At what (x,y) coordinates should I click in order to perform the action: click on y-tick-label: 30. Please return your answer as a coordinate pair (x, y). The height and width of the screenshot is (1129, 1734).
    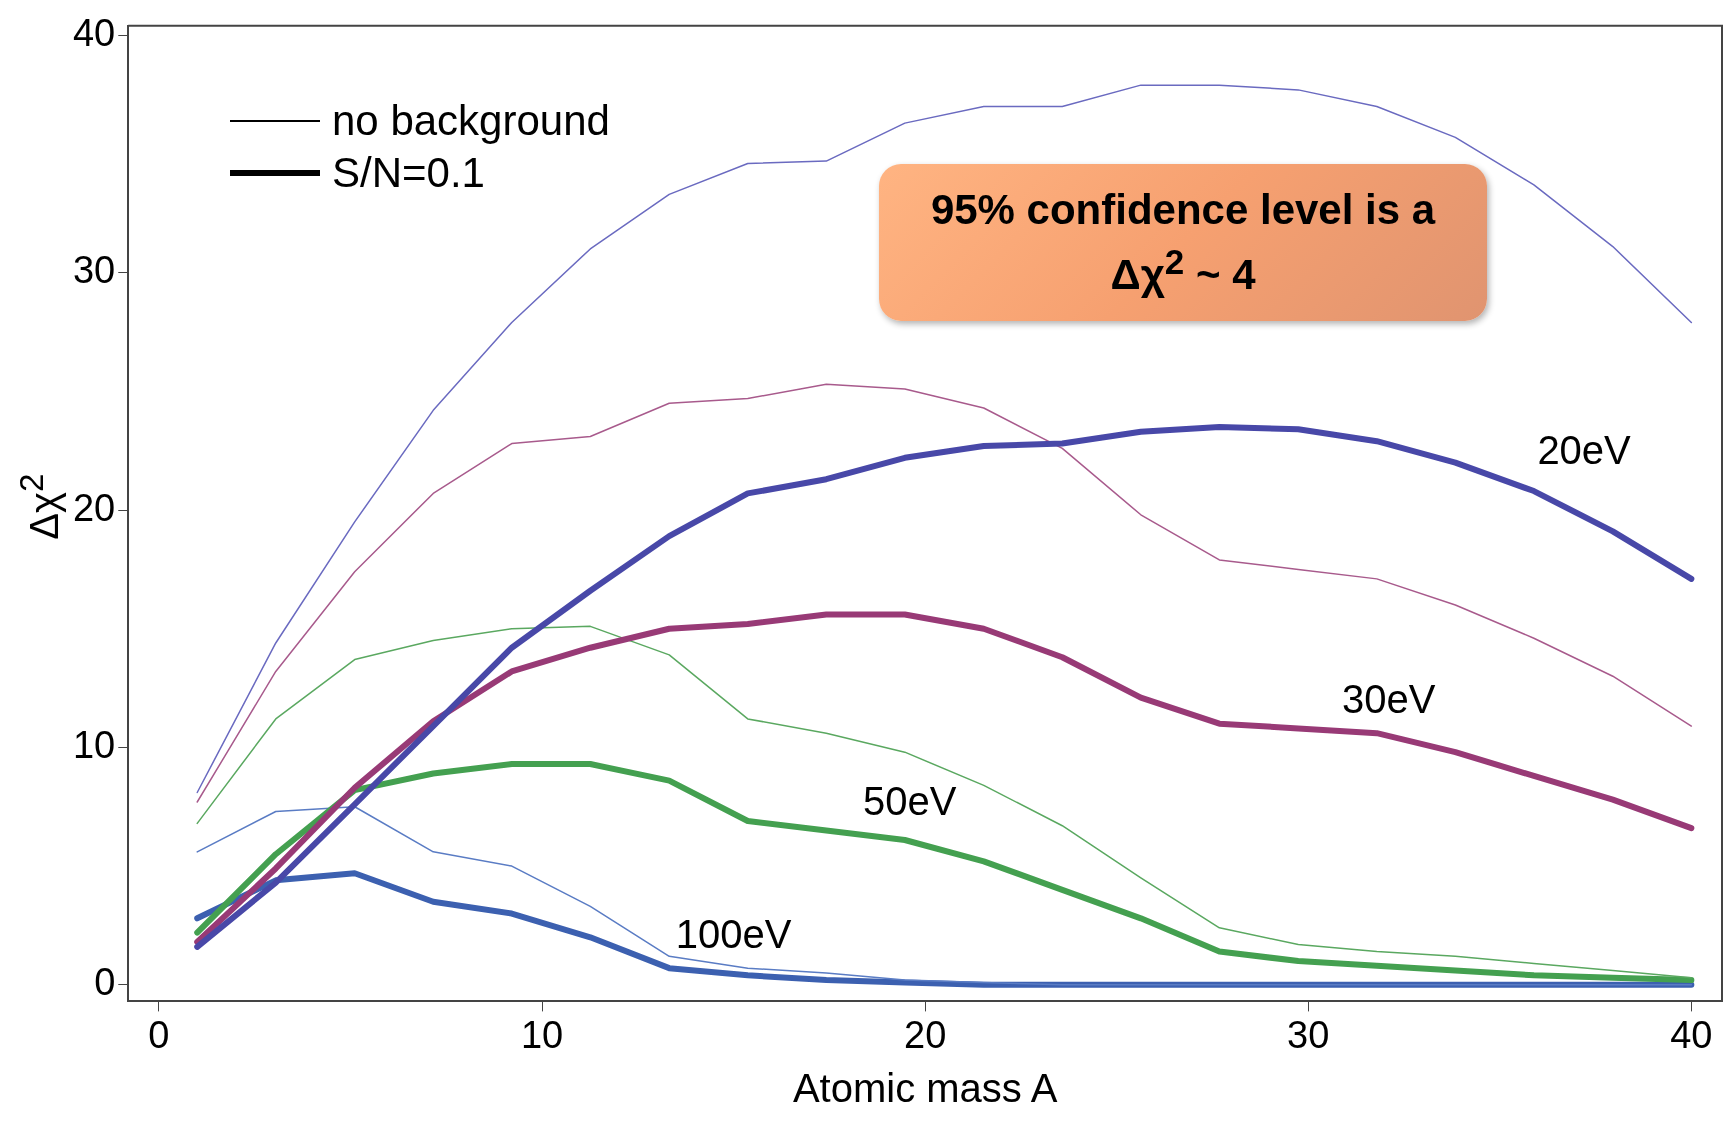
    Looking at the image, I should click on (94, 270).